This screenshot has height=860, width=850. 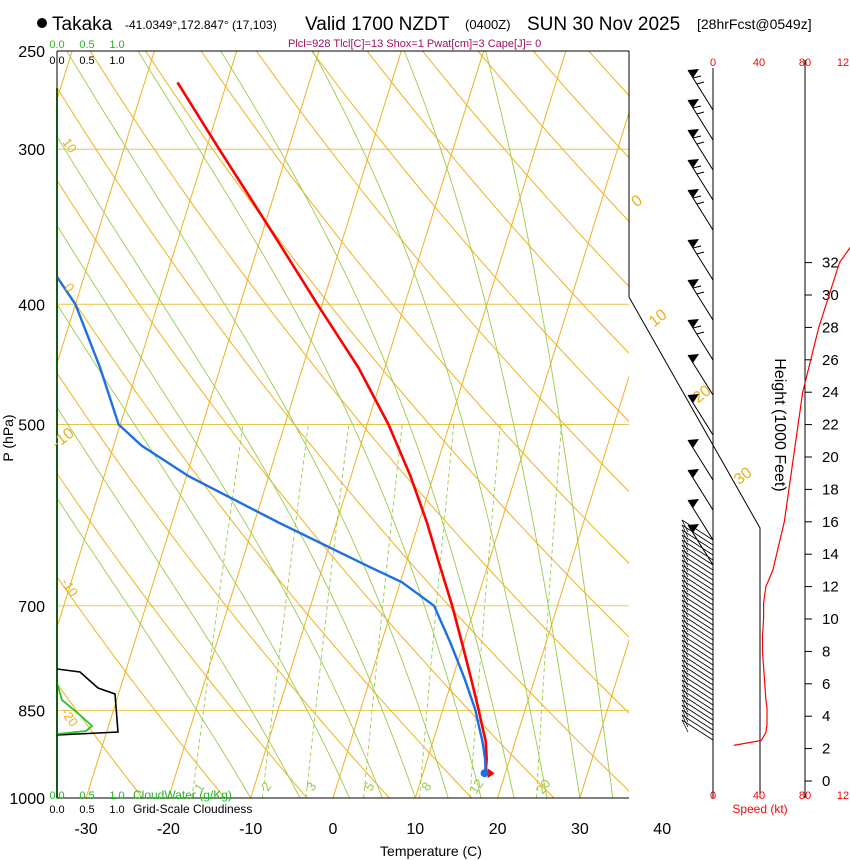 What do you see at coordinates (86, 61) in the screenshot?
I see `cloudiness-top-tick: 0.5` at bounding box center [86, 61].